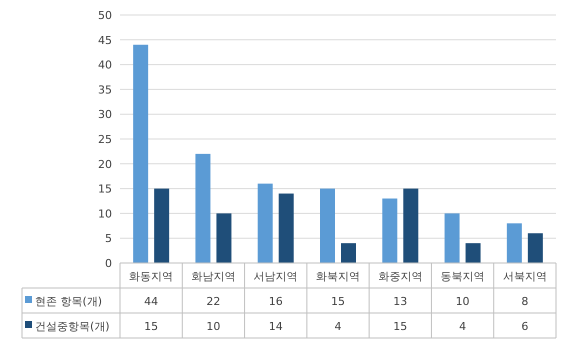 The height and width of the screenshot is (346, 562). Describe the element at coordinates (108, 263) in the screenshot. I see `y-tick-label: 0` at that location.